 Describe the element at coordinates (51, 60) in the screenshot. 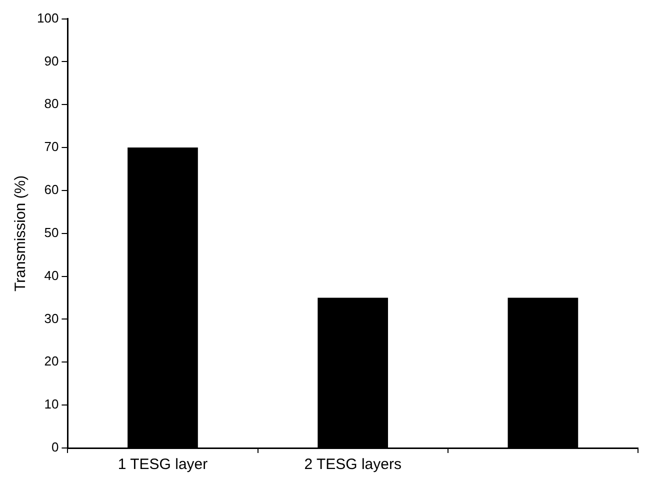

I see `y-tick-label: 90` at that location.